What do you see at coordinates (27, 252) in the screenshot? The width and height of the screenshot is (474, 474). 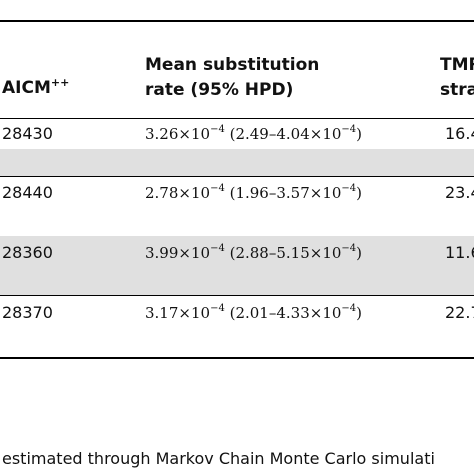 I see `aicm-cell: 28360` at bounding box center [27, 252].